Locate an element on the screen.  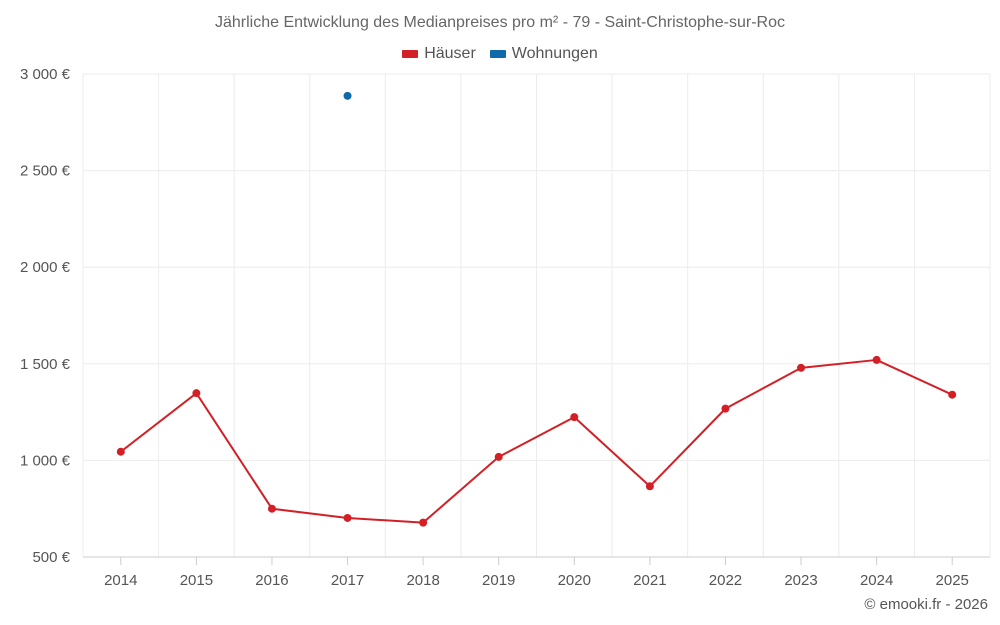
y-tick-label: 2 500 € is located at coordinates (45, 171).